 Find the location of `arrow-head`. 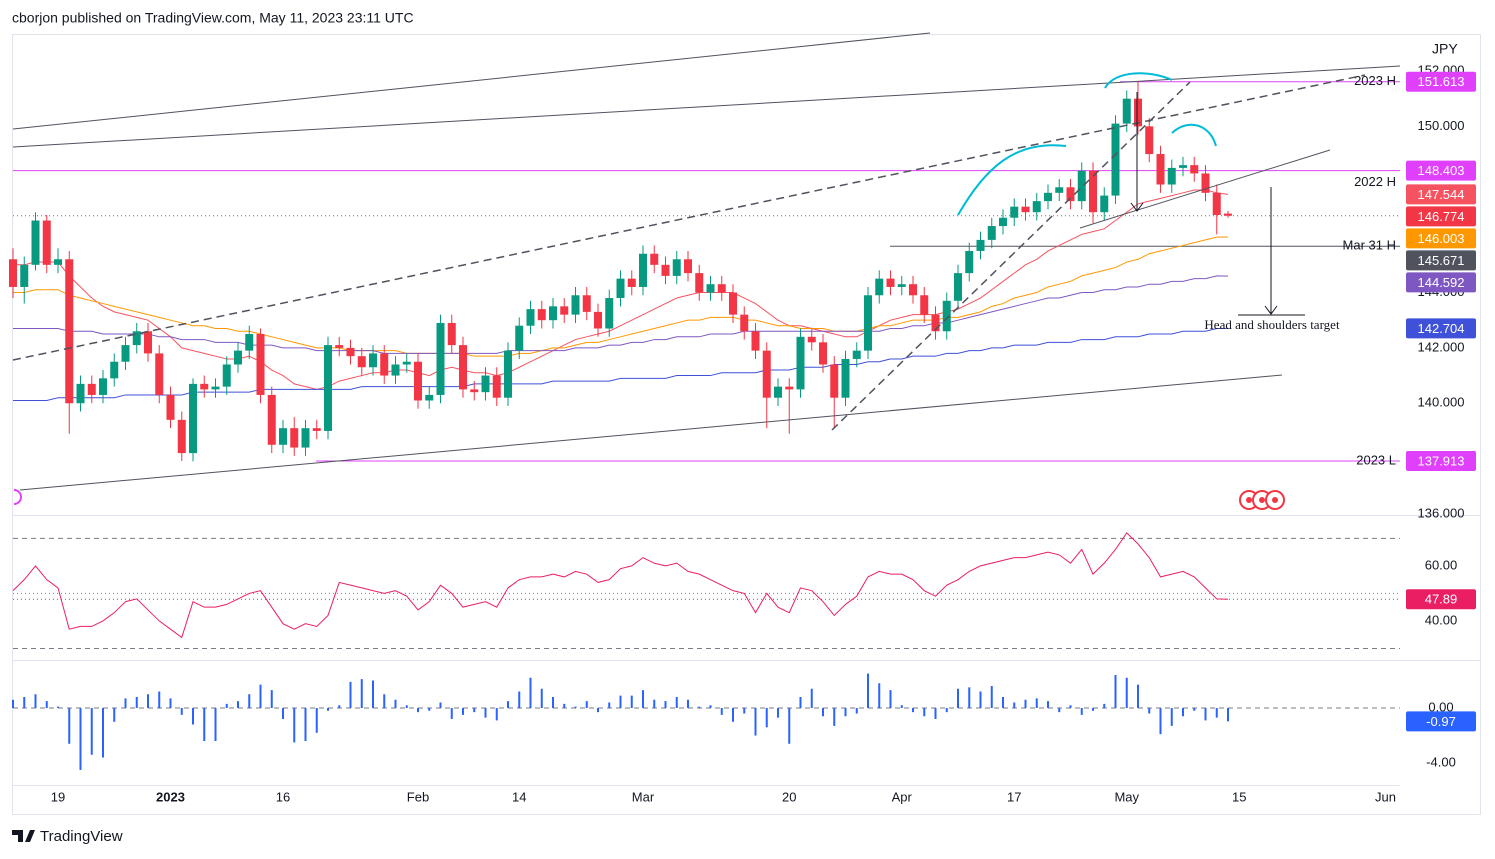

arrow-head is located at coordinates (1137, 207).